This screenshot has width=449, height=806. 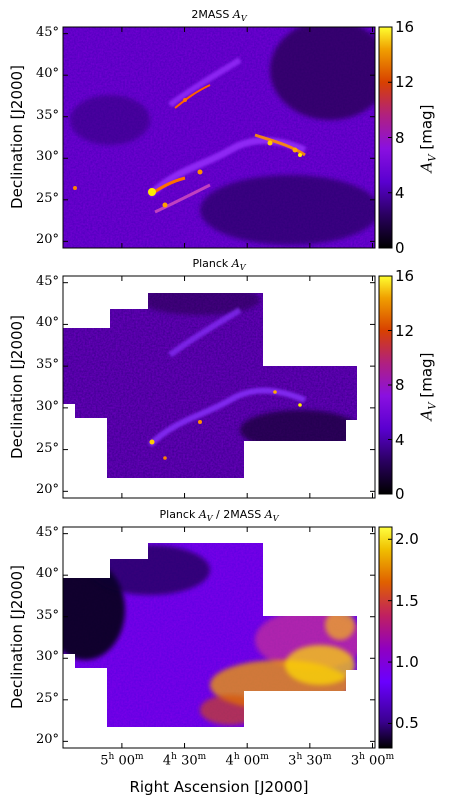 What do you see at coordinates (17, 637) in the screenshot?
I see `panel-3-ylabel: Declination [J2000]` at bounding box center [17, 637].